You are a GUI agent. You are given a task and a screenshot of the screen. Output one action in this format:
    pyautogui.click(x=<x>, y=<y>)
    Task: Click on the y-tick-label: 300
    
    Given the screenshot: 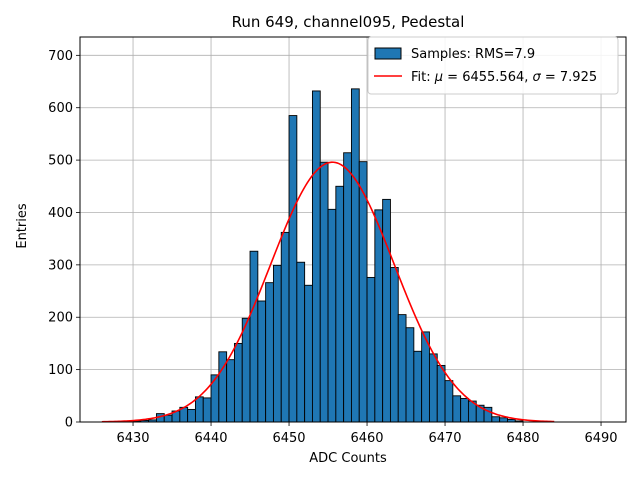 What is the action you would take?
    pyautogui.click(x=60, y=265)
    